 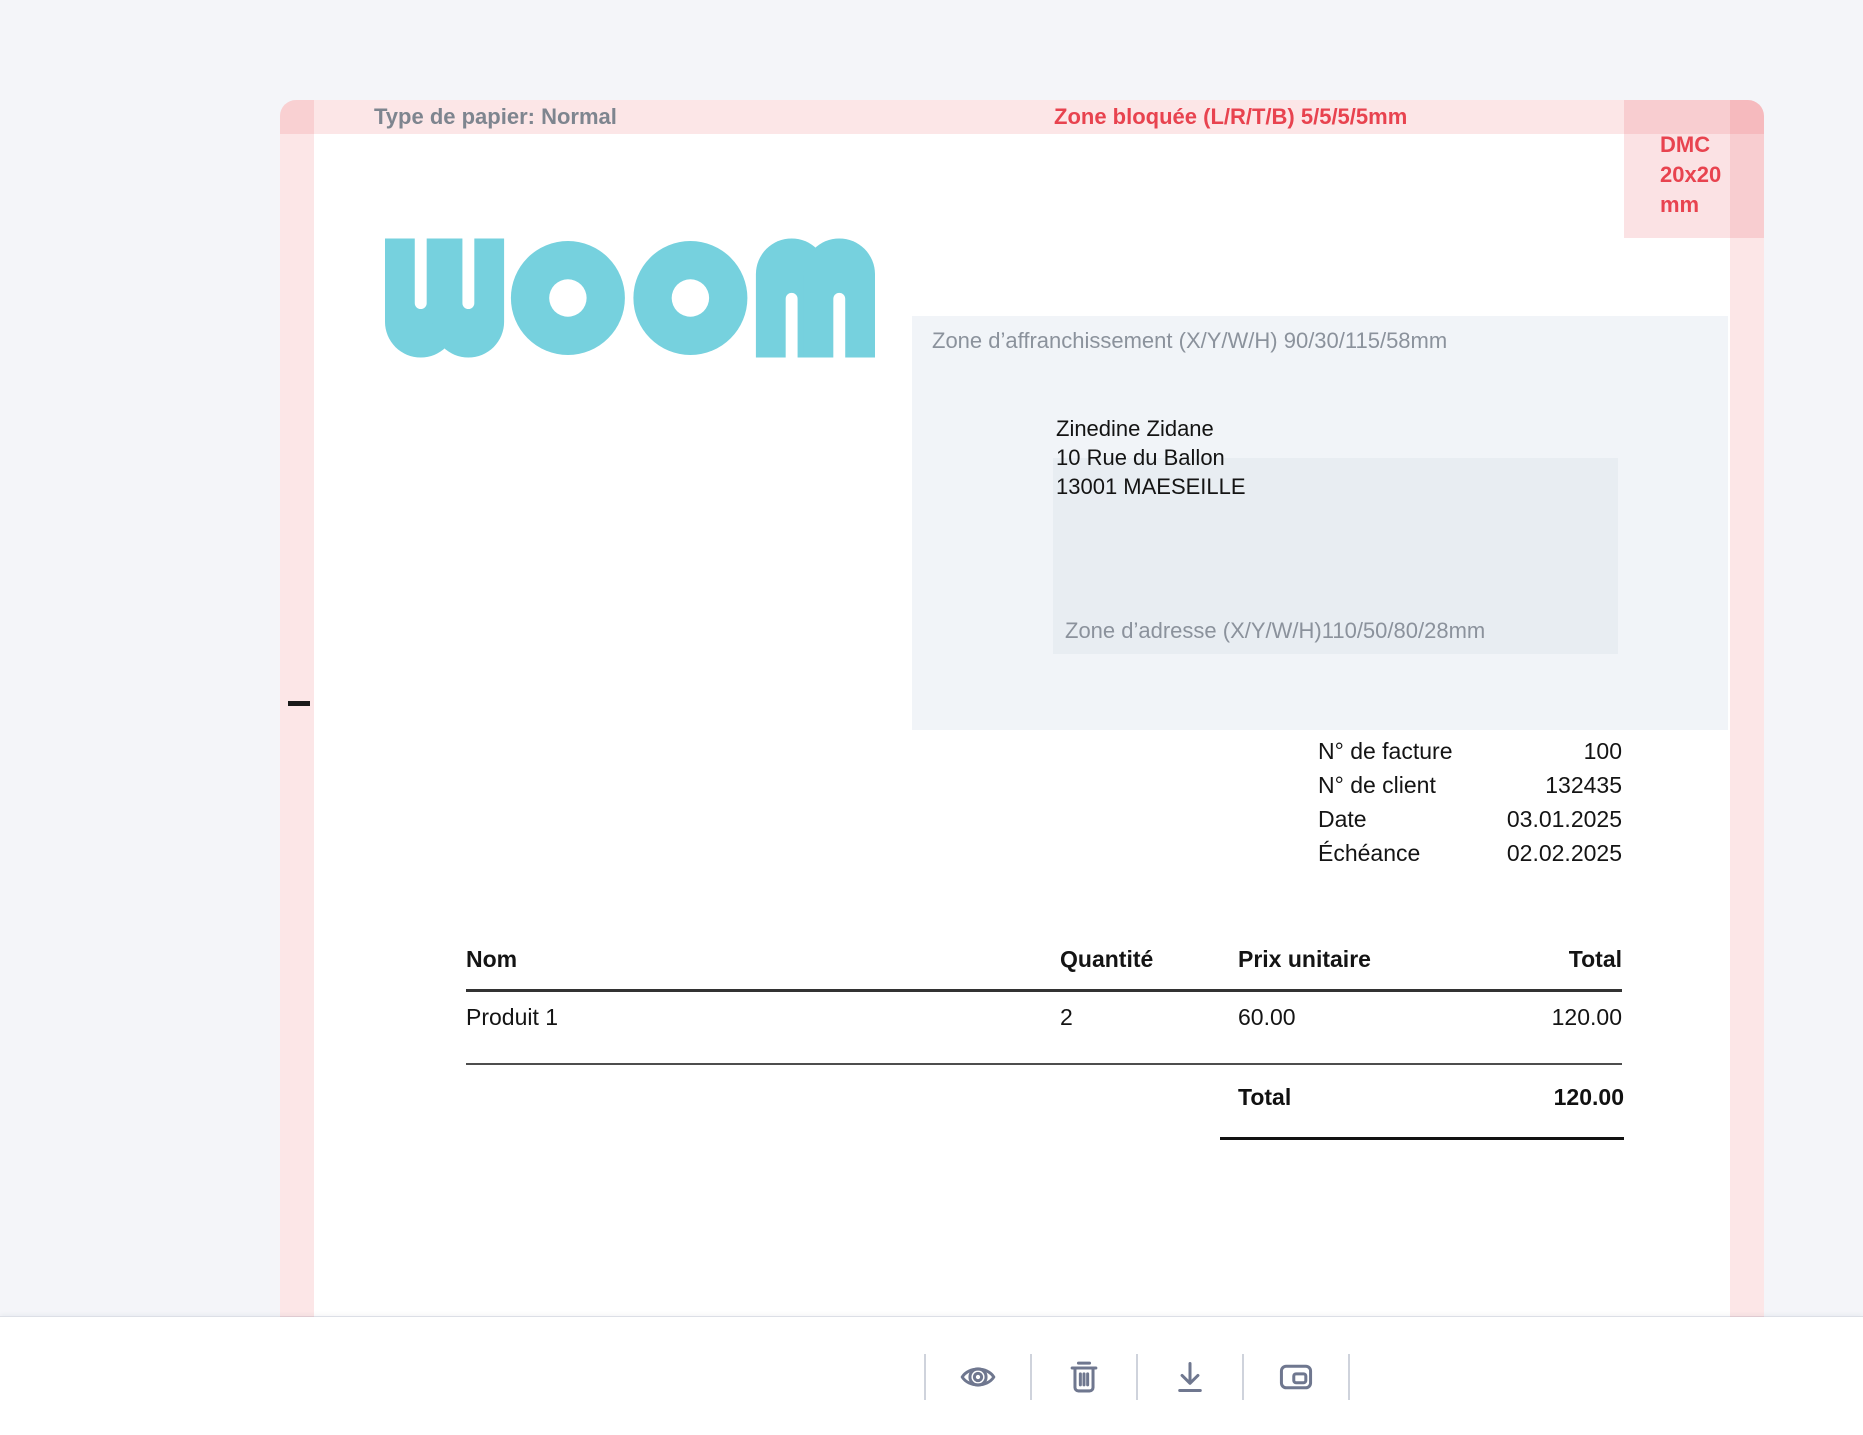 I want to click on toolbar-icon-group, so click(x=1137, y=1376).